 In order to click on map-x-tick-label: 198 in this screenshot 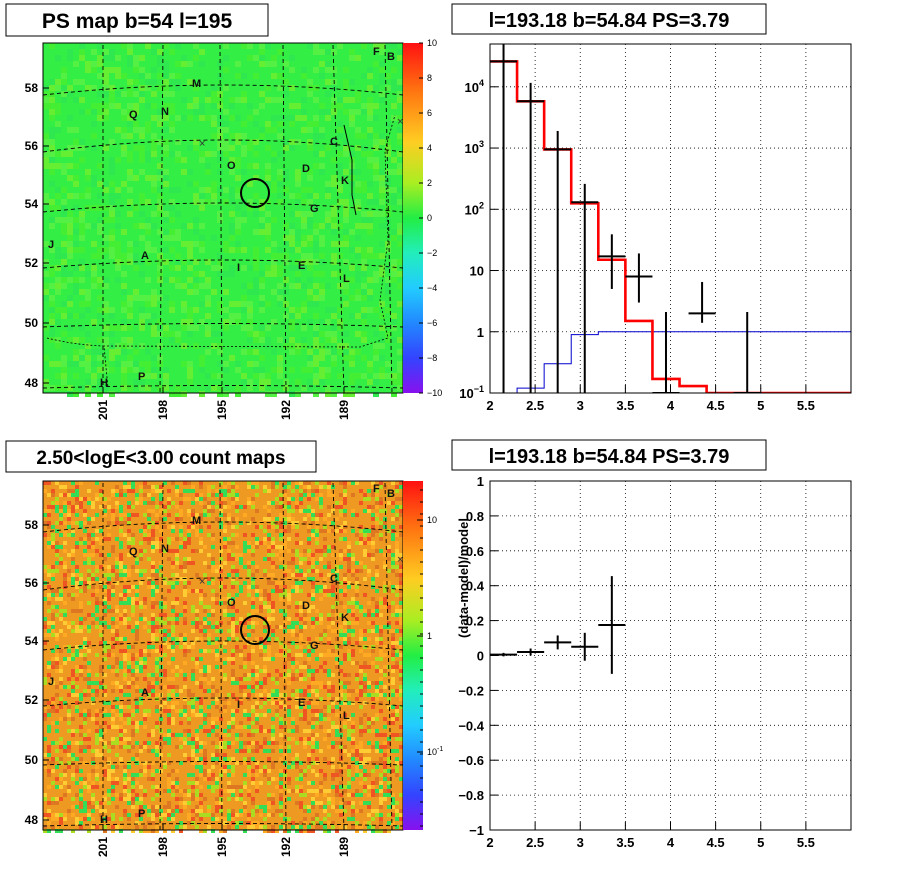, I will do `click(163, 410)`.